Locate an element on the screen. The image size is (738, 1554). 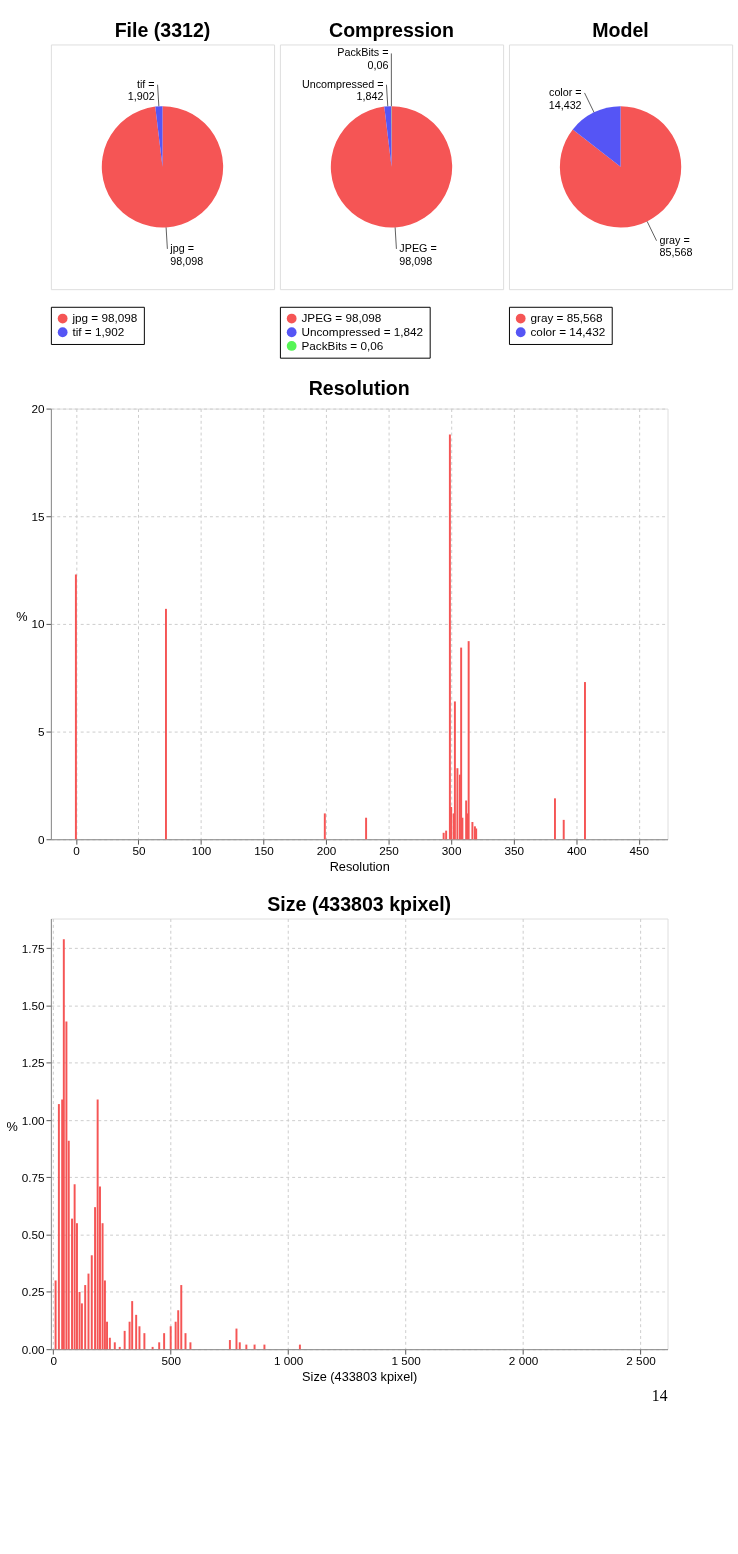
y-tick-label: 10 is located at coordinates (38, 624).